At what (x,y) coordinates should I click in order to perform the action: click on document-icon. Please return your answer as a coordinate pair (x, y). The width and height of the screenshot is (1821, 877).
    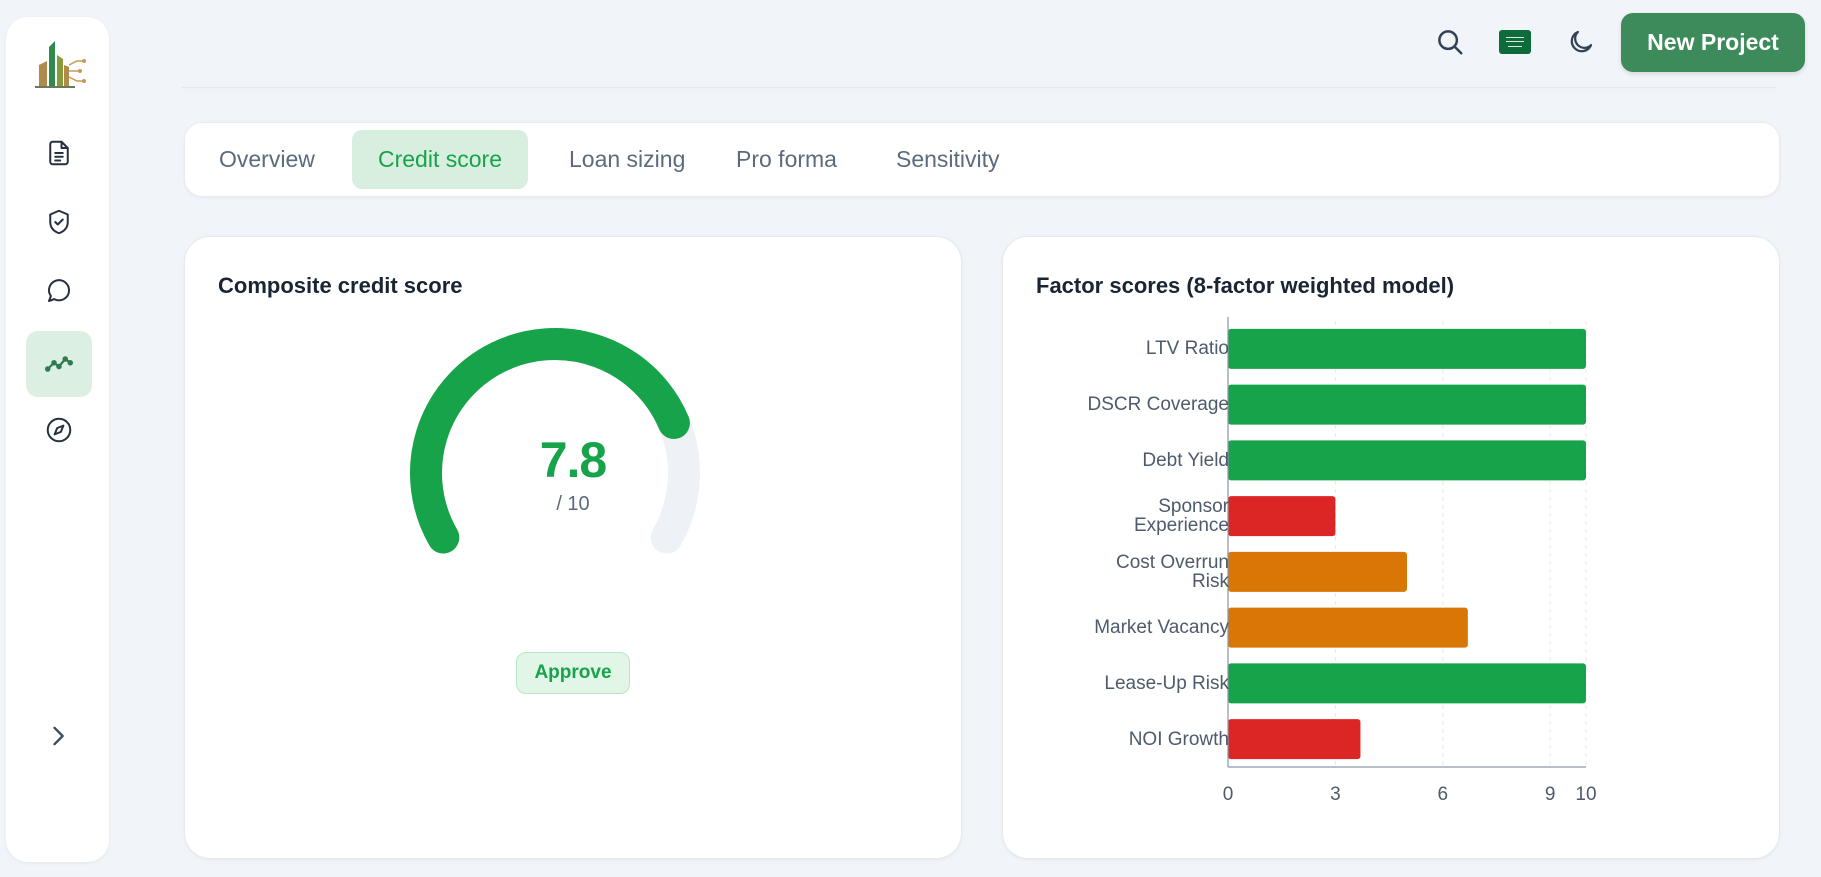
    Looking at the image, I should click on (59, 153).